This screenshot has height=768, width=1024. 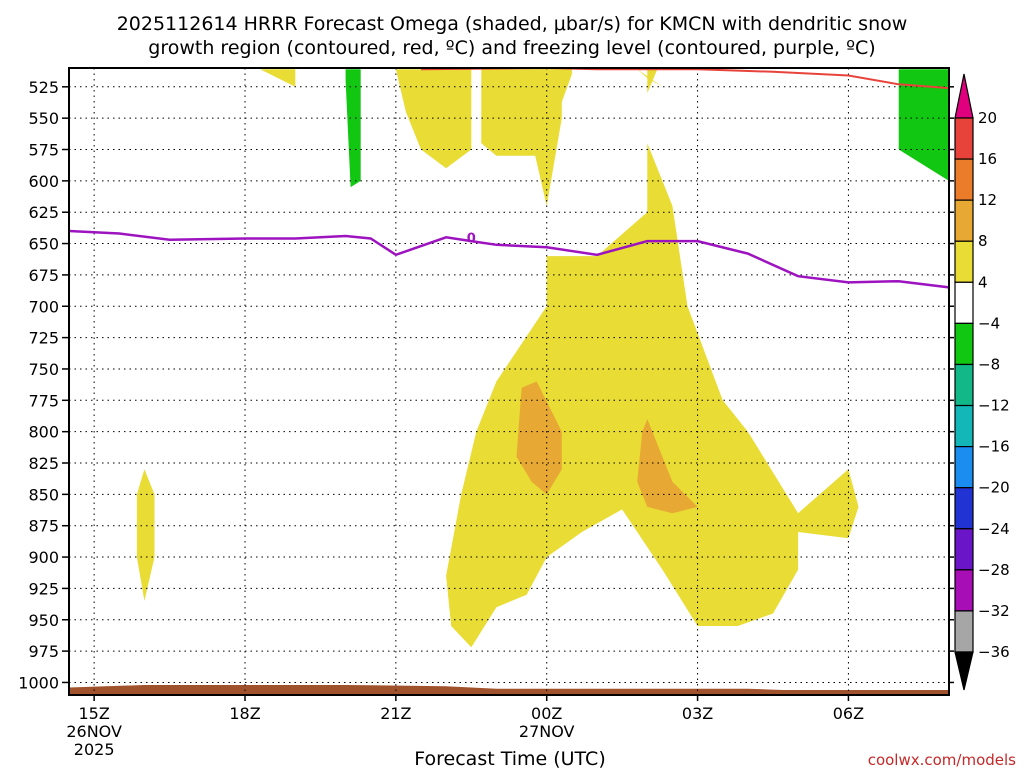 What do you see at coordinates (43, 526) in the screenshot?
I see `y-tick-label-875: 875` at bounding box center [43, 526].